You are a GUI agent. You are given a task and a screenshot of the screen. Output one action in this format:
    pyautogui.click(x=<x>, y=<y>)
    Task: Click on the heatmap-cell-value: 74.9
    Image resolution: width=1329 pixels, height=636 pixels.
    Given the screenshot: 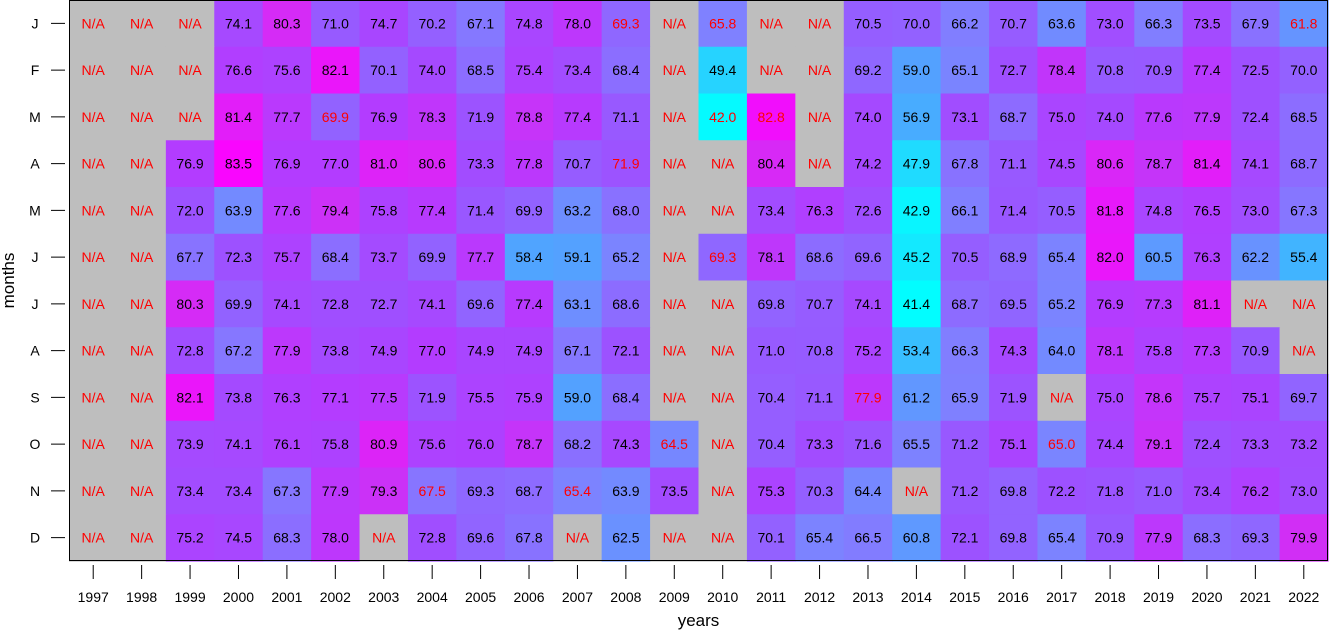 What is the action you would take?
    pyautogui.click(x=480, y=351)
    